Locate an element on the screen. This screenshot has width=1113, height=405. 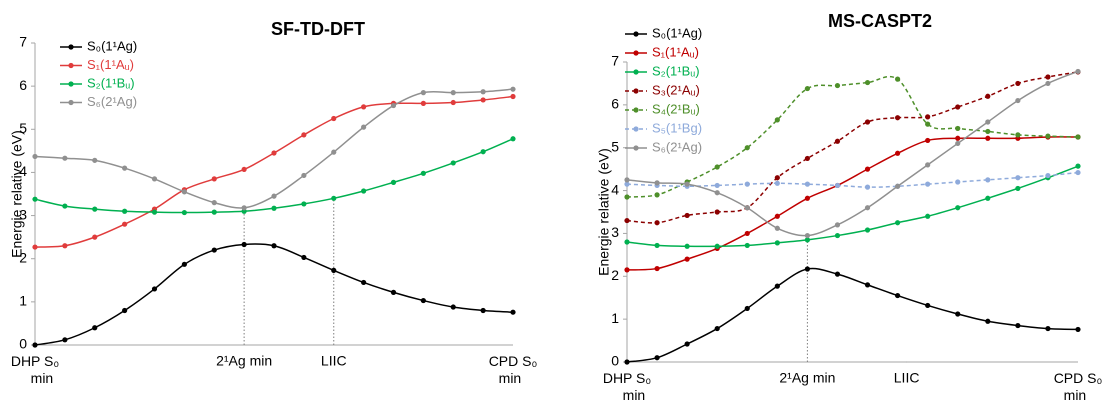
x-tick-label: CPD S₀ min is located at coordinates (513, 369).